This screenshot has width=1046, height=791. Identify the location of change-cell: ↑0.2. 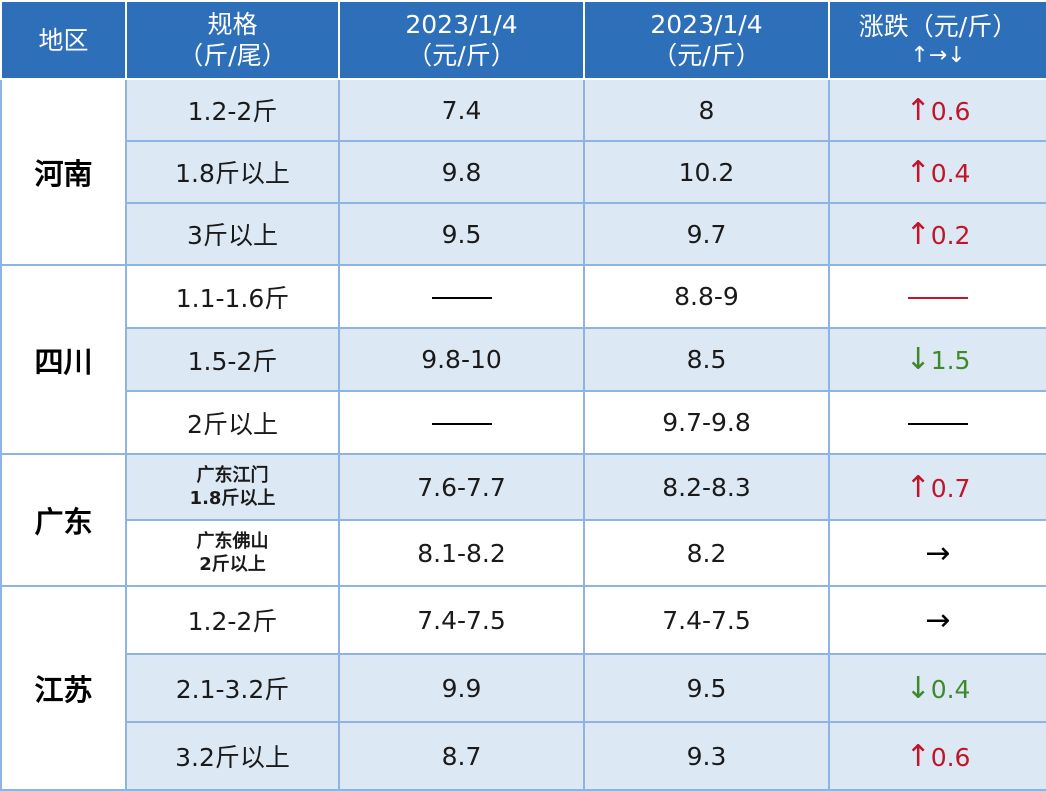
(937, 234).